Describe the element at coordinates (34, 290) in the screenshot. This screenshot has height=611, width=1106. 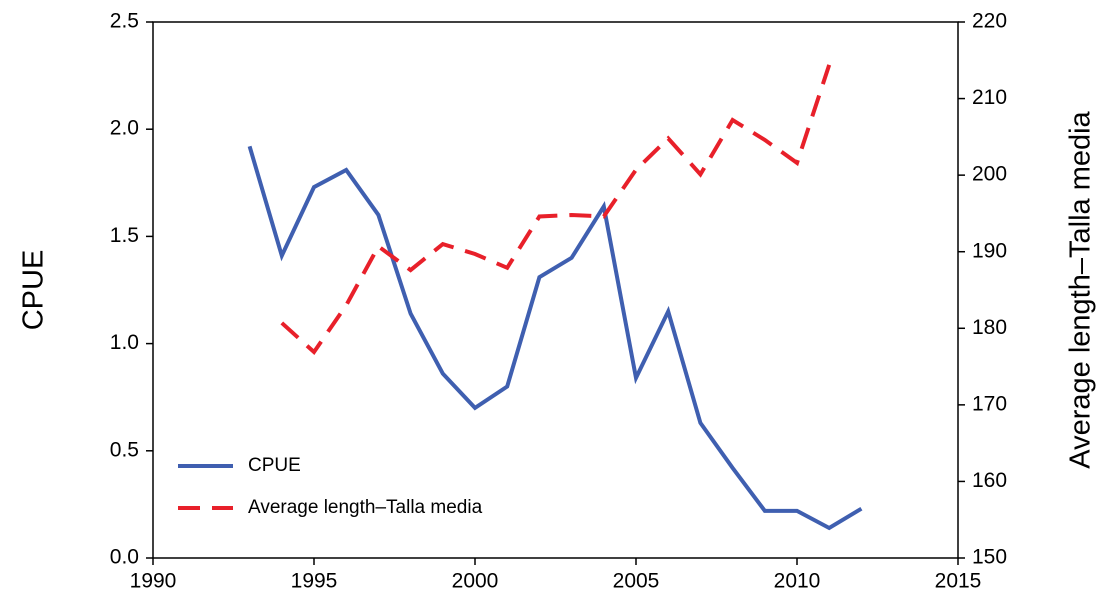
I see `y-axis-label: CPUE` at that location.